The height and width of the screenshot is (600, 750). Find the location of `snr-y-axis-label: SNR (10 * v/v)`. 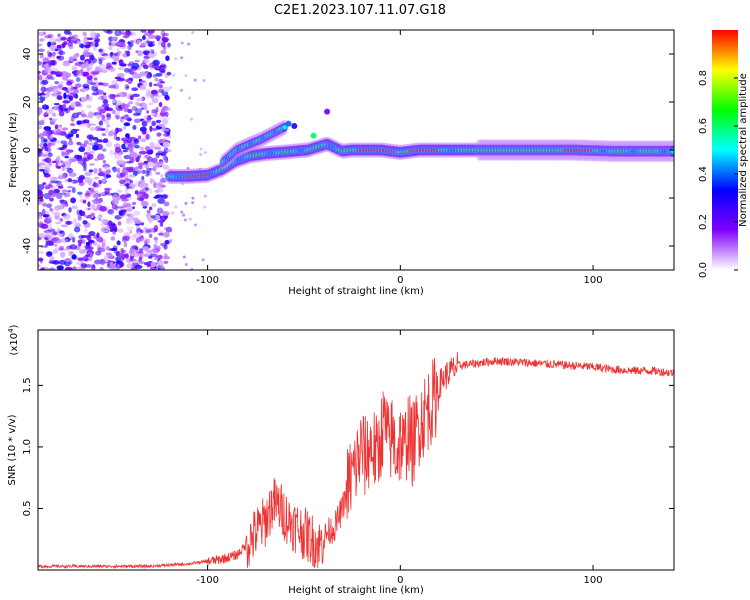

snr-y-axis-label: SNR (10 * v/v) is located at coordinates (12, 449).